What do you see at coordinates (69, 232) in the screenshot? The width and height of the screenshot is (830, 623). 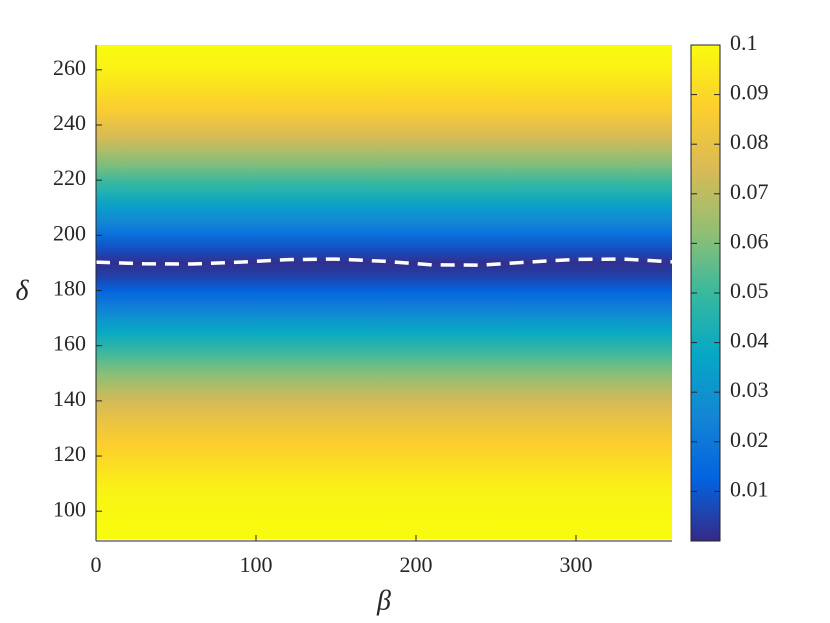 I see `y-tick-label: 200` at bounding box center [69, 232].